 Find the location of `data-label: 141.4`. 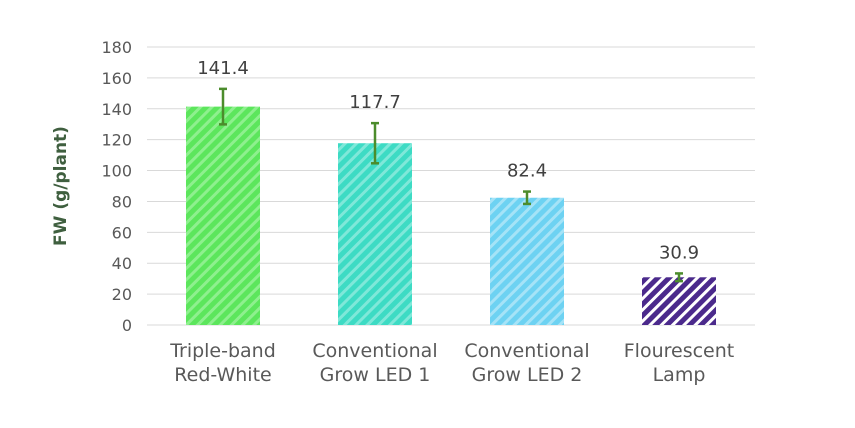

data-label: 141.4 is located at coordinates (223, 68).